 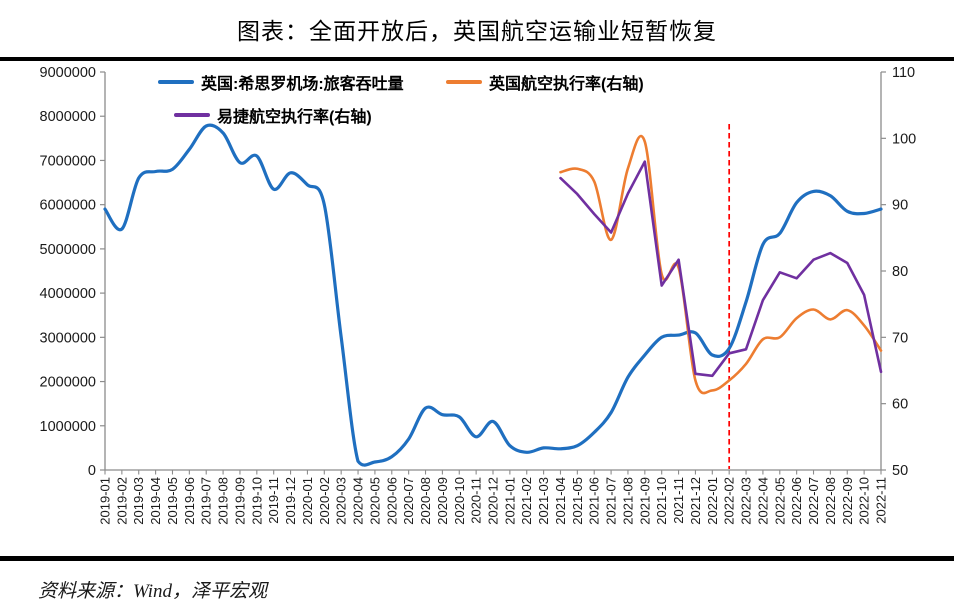 I want to click on svg-text: 2020-02, so click(x=324, y=501).